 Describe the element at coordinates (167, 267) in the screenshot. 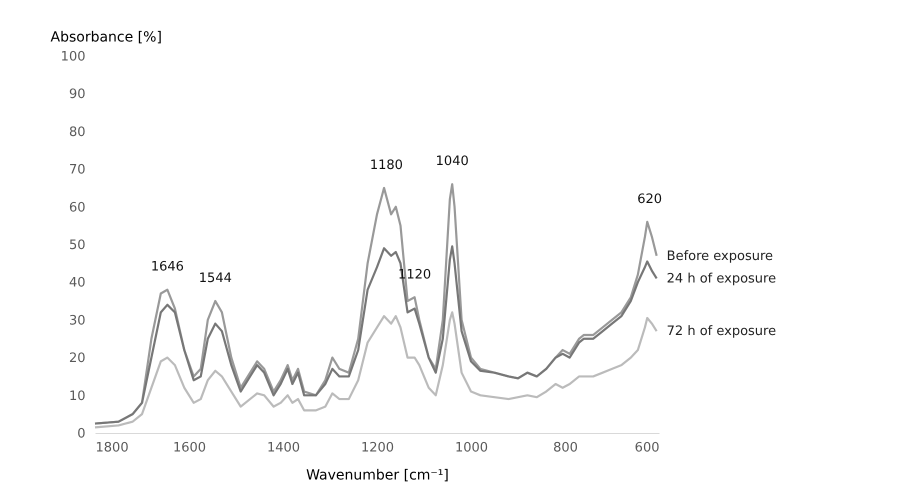

I see `annotation: 1646` at that location.